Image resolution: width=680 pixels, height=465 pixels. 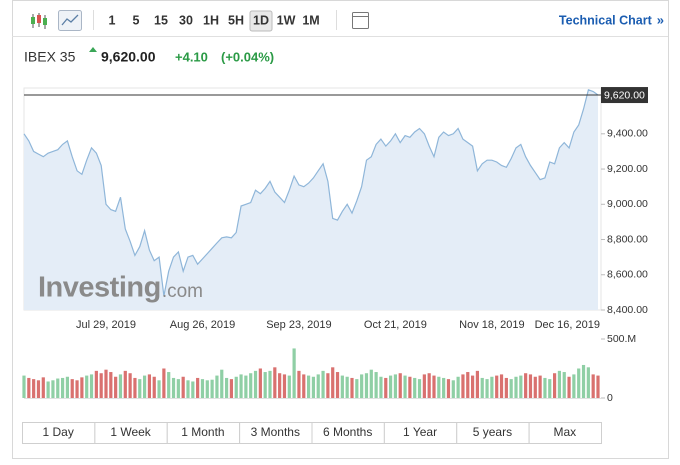 I want to click on interval-button: 1M, so click(x=310, y=20).